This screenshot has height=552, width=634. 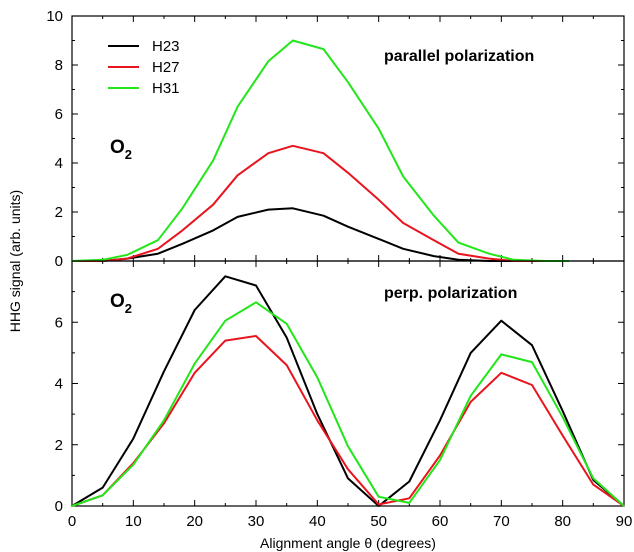 I want to click on x-axis-label: Alignment angle θ (degrees), so click(x=348, y=543).